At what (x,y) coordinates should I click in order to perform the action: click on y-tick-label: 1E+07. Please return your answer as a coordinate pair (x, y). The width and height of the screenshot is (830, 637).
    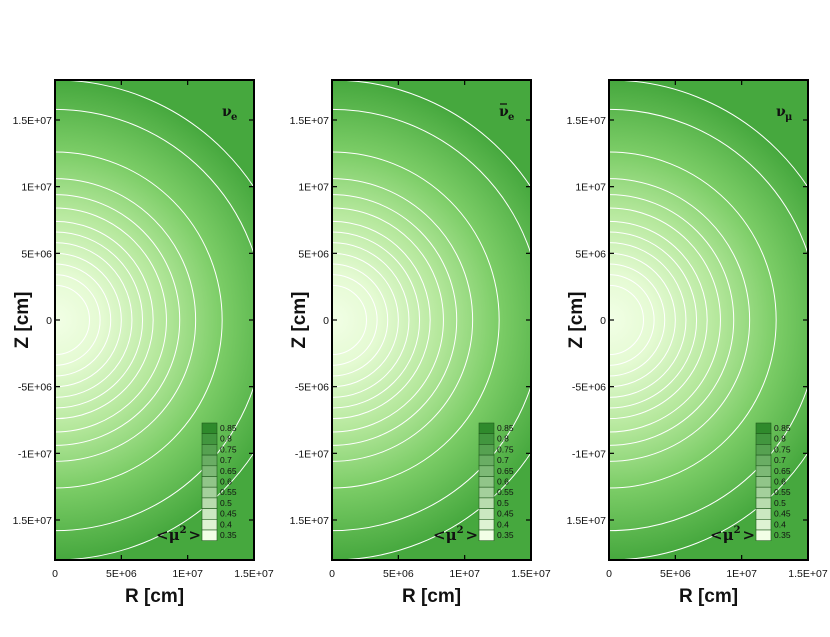
    Looking at the image, I should click on (36, 188).